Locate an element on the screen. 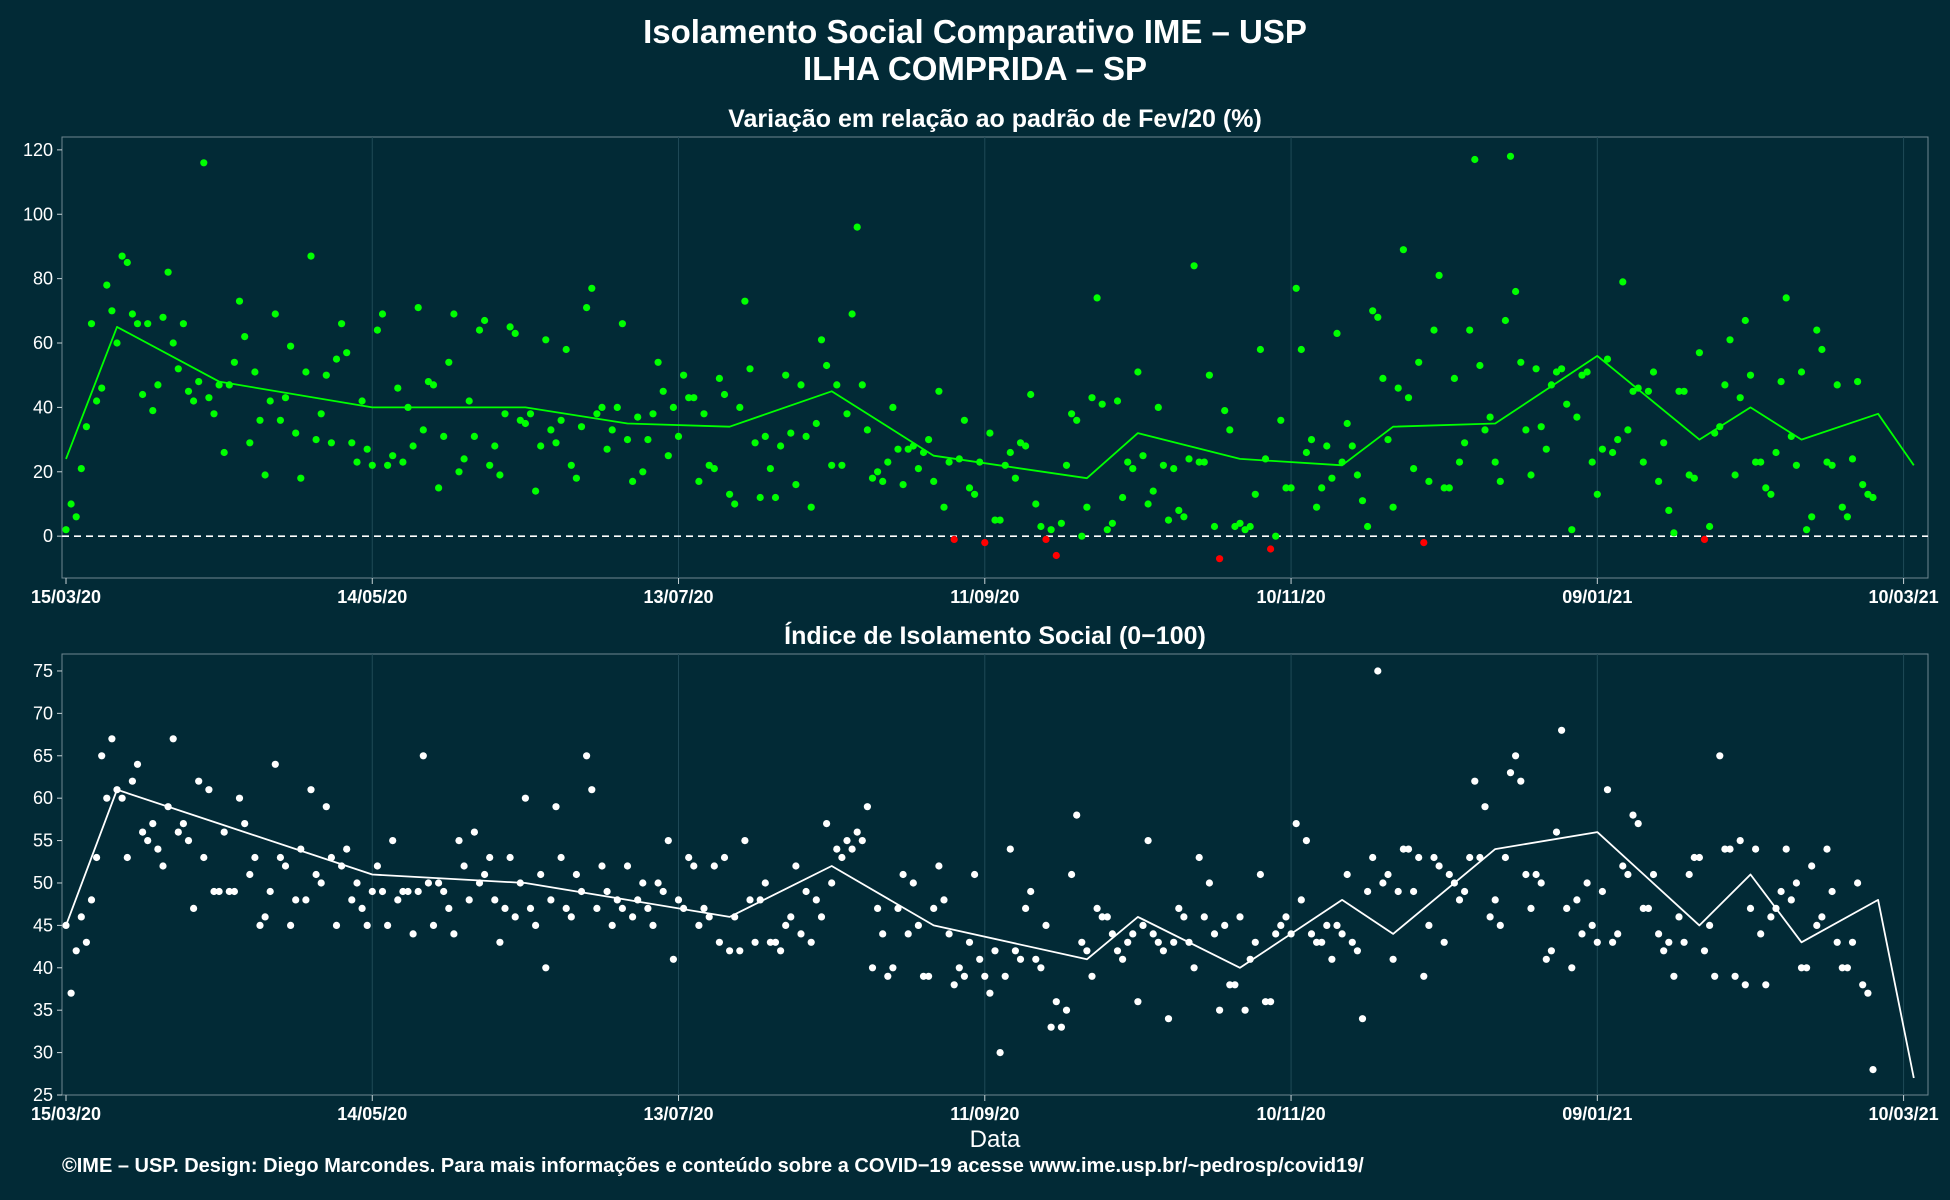 This screenshot has height=1200, width=1950. y-tick-label: 60 is located at coordinates (43, 798).